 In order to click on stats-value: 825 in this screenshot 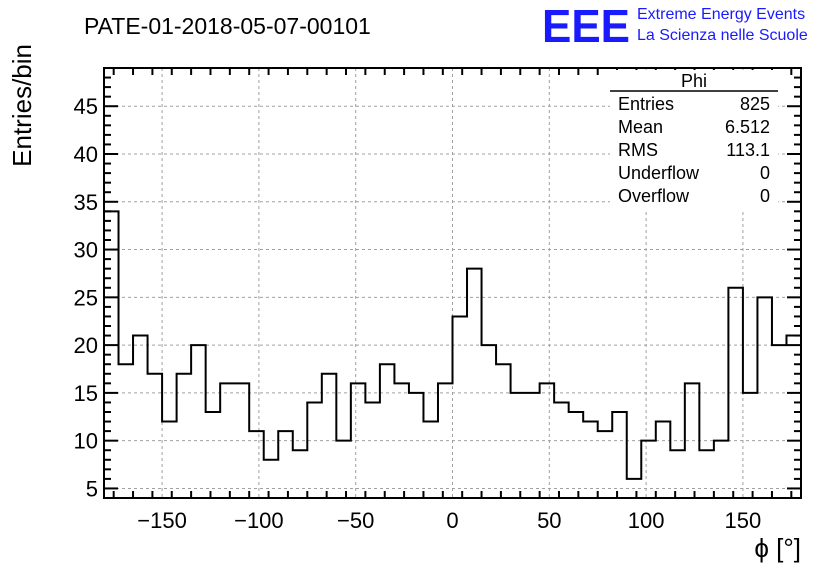, I will do `click(755, 104)`.